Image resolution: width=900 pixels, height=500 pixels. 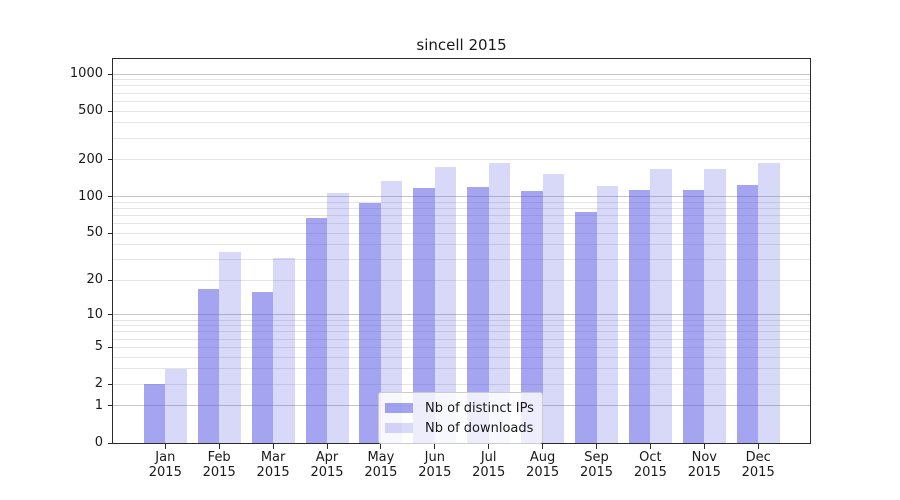 What do you see at coordinates (542, 457) in the screenshot?
I see `x-tick-month: Aug` at bounding box center [542, 457].